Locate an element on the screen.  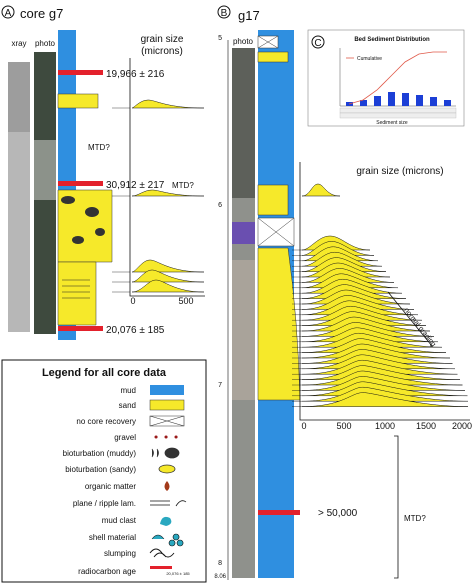
panel-letter: A is located at coordinates (8, 13).